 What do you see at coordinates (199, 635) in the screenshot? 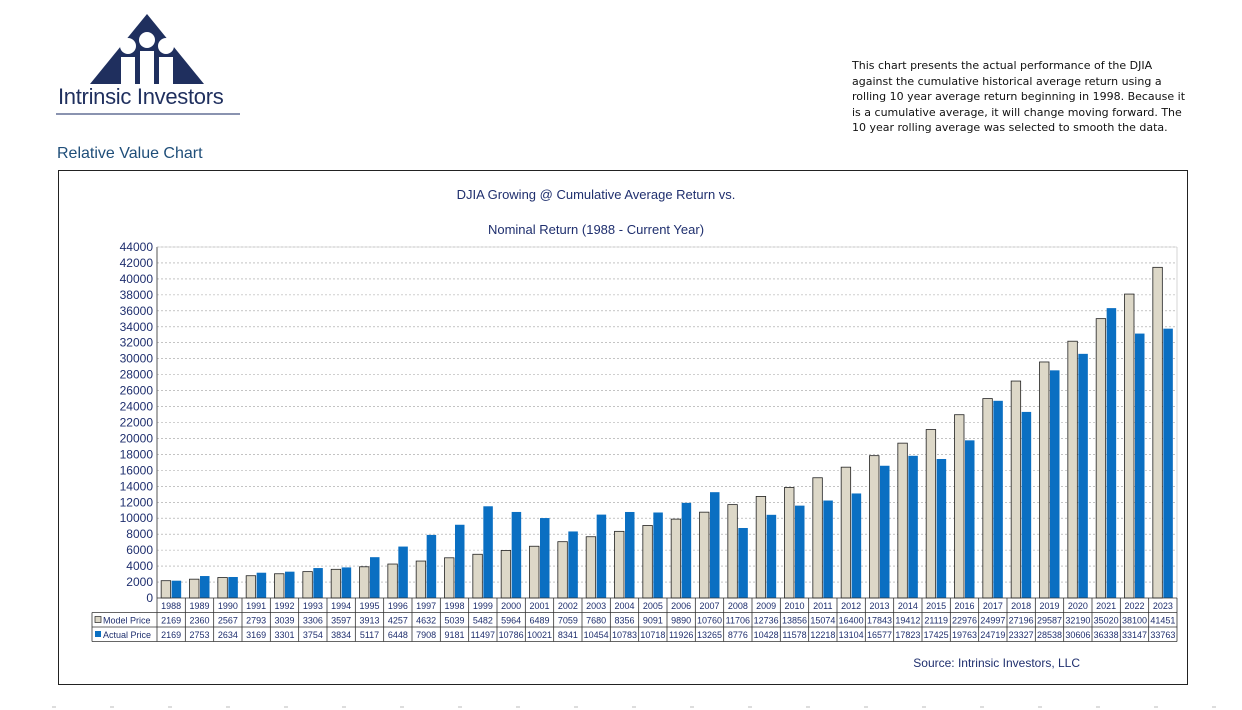
I see `data-label-actual-price: 2753` at bounding box center [199, 635].